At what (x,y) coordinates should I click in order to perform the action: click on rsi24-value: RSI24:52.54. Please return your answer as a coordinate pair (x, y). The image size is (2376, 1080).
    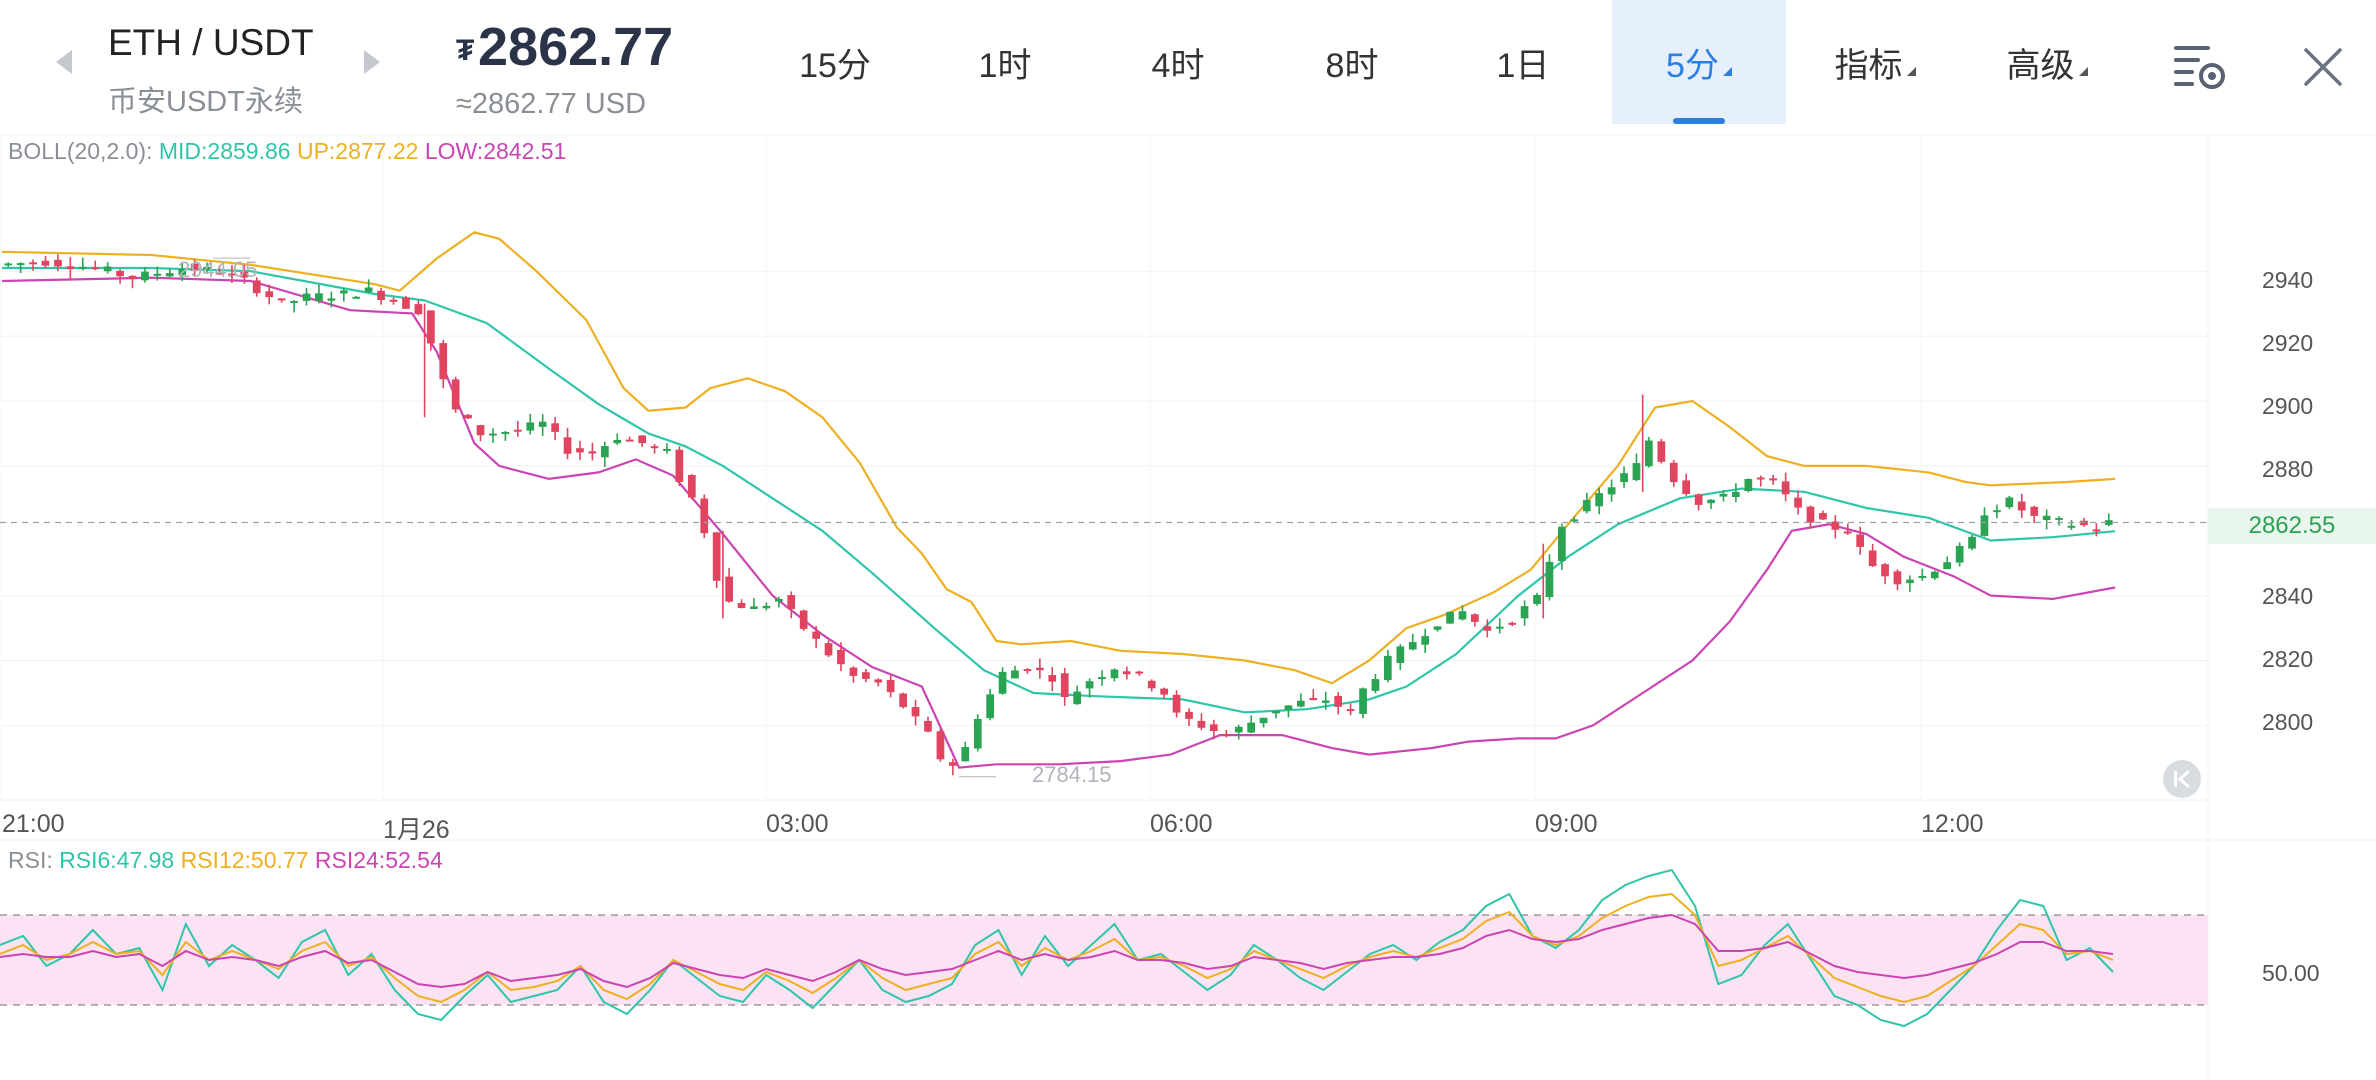
    Looking at the image, I should click on (378, 860).